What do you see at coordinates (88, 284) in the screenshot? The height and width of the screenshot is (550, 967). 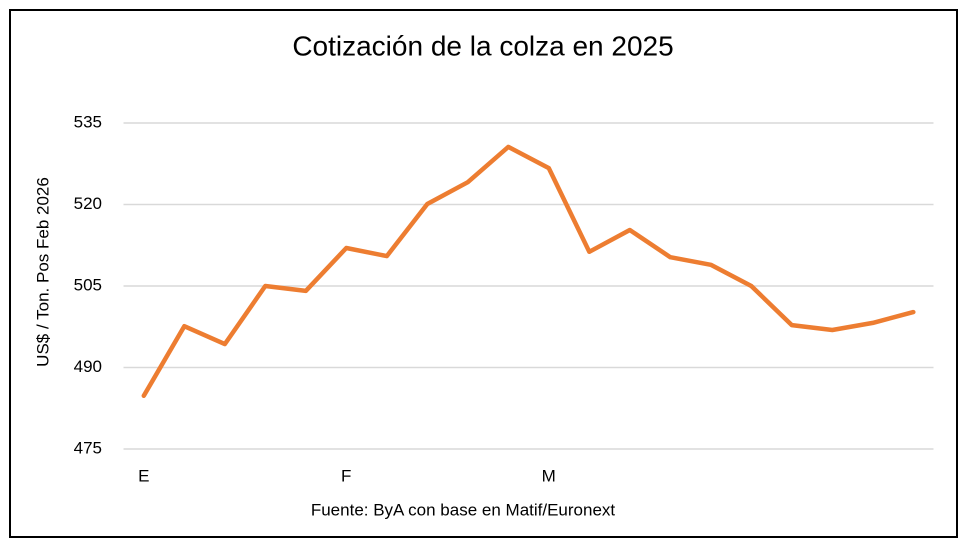 I see `y-tick-label: 505` at bounding box center [88, 284].